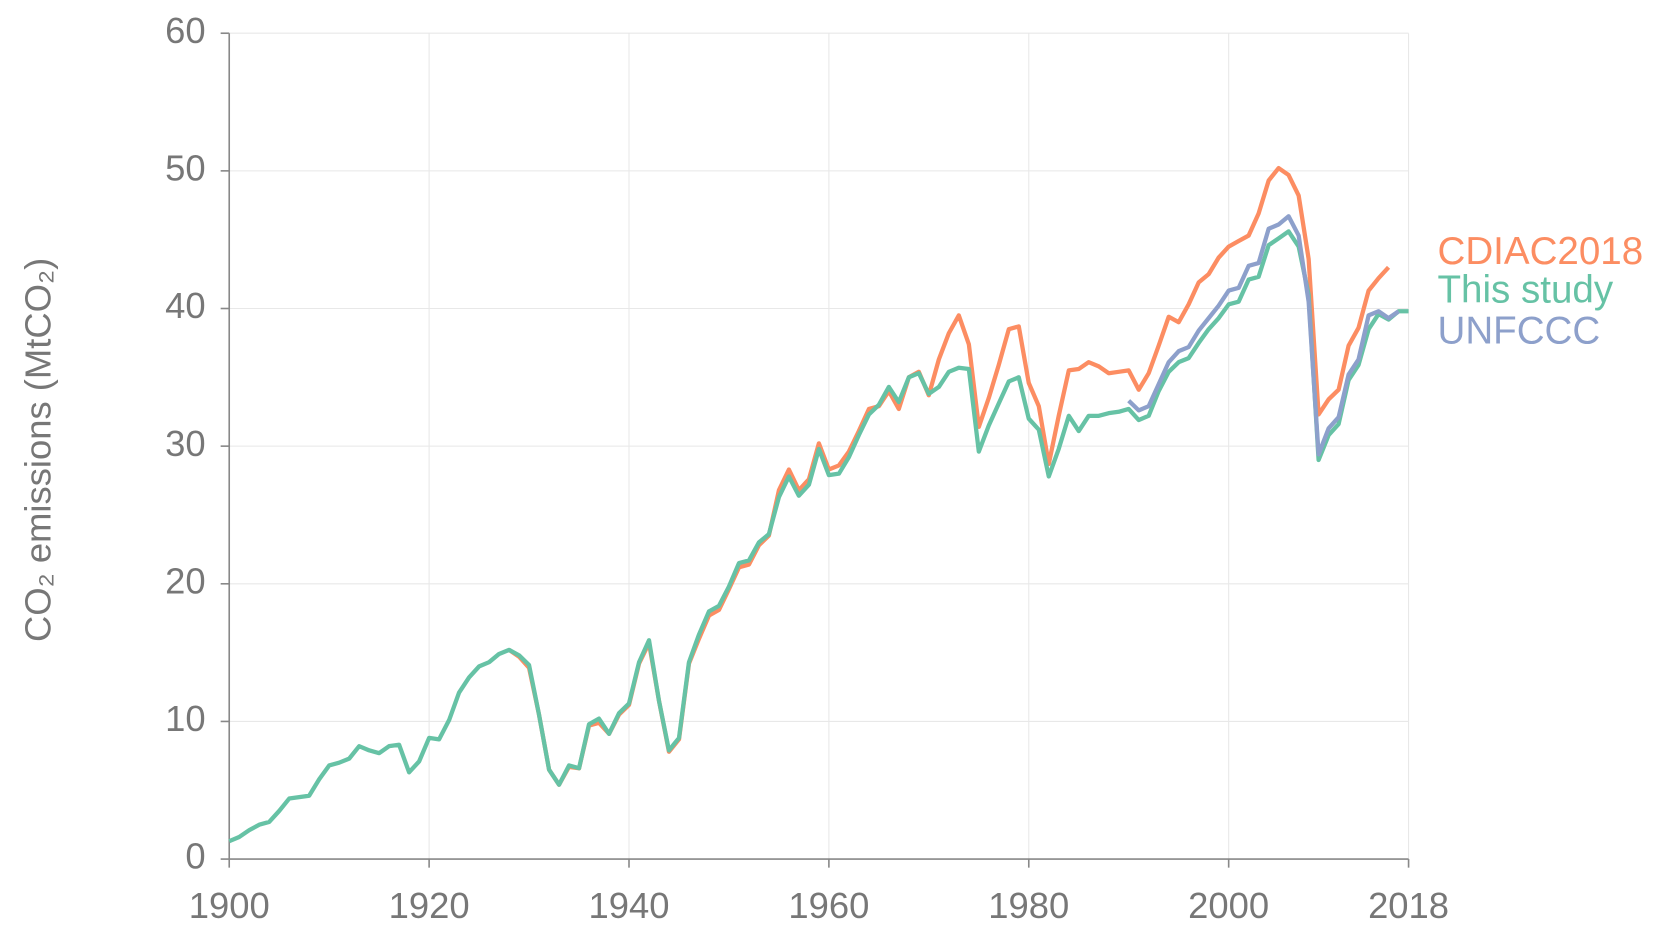 The width and height of the screenshot is (1671, 938). I want to click on x-tick-label: 2018, so click(1408, 905).